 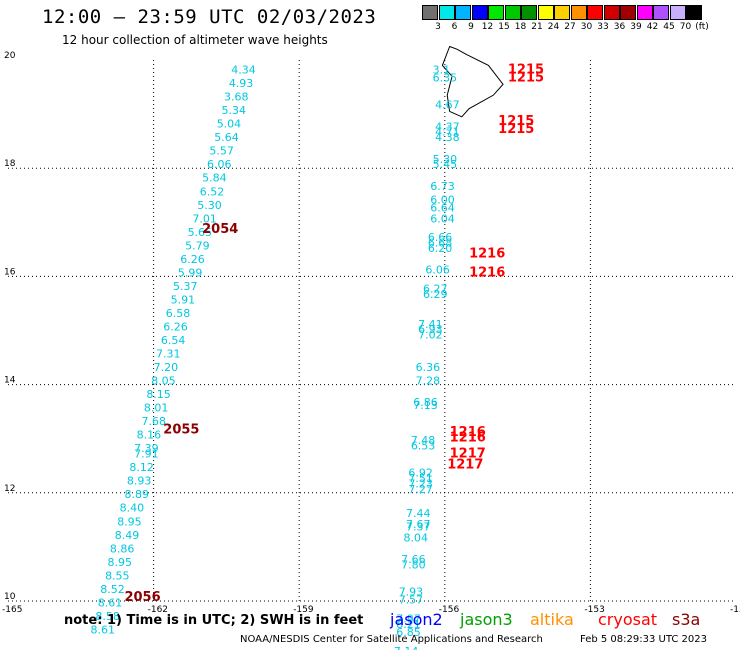 I want to click on swh-value: 8.52, so click(x=112, y=589).